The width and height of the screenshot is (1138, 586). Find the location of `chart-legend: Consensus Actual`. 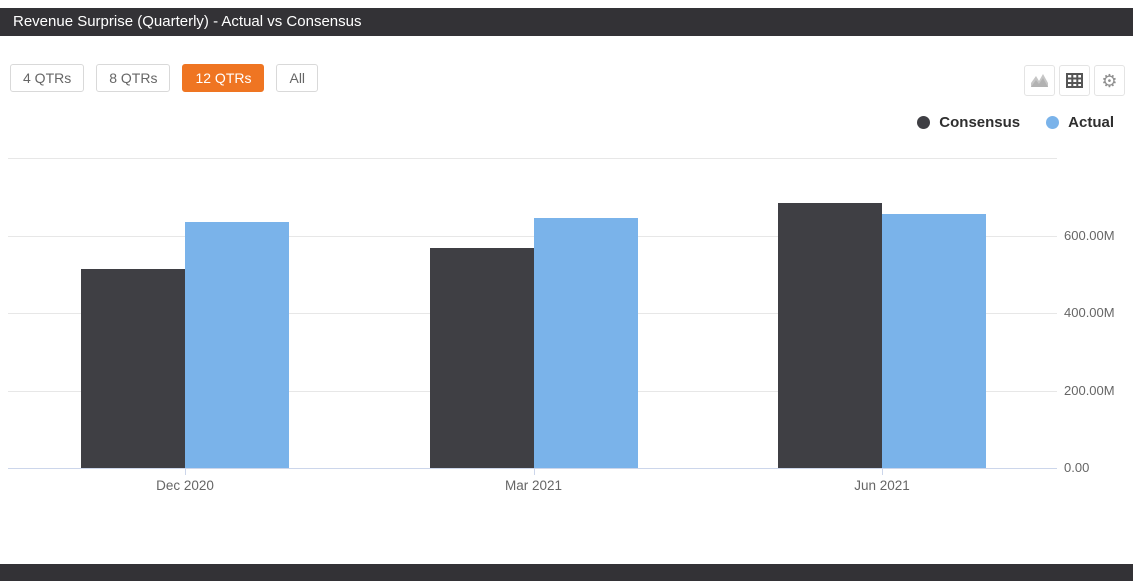

chart-legend: Consensus Actual is located at coordinates (1015, 122).